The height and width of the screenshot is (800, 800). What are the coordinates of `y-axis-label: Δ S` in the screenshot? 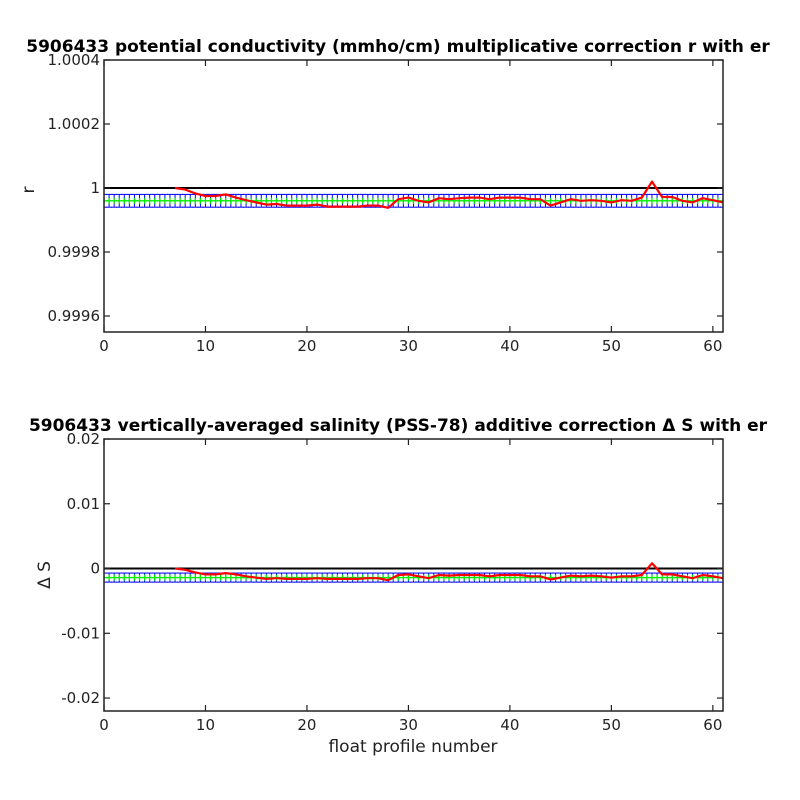 It's located at (45, 575).